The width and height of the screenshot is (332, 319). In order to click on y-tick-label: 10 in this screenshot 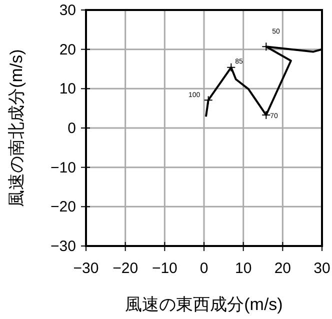, I will do `click(67, 89)`.